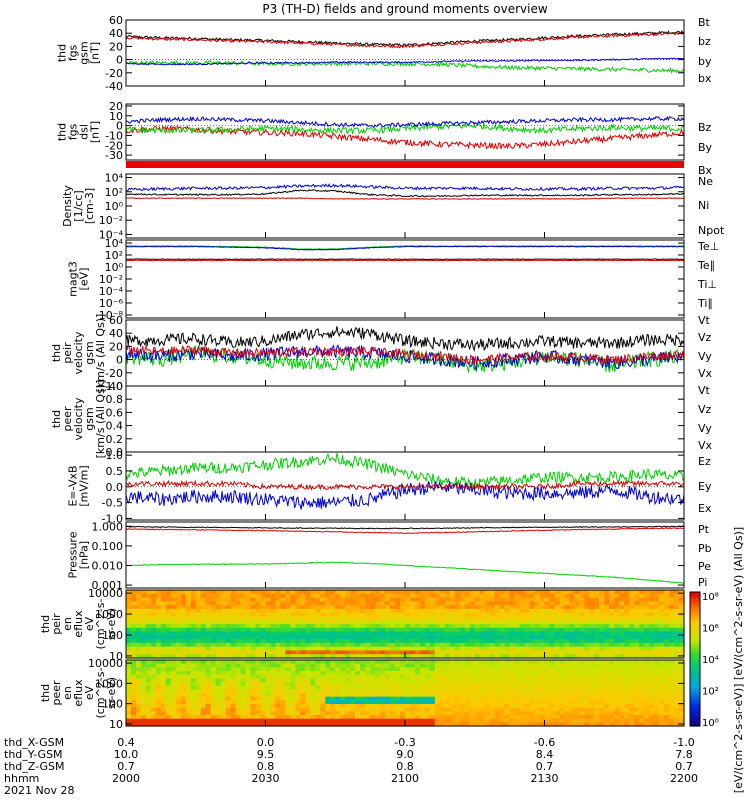  Describe the element at coordinates (78, 624) in the screenshot. I see `y-axis-label: eflux` at that location.